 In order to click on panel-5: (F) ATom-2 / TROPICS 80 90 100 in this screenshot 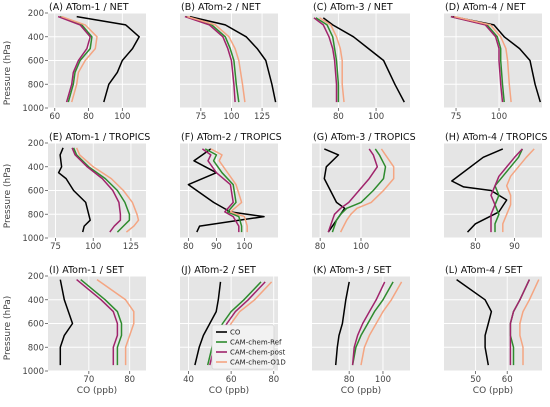, I will do `click(231, 192)`.